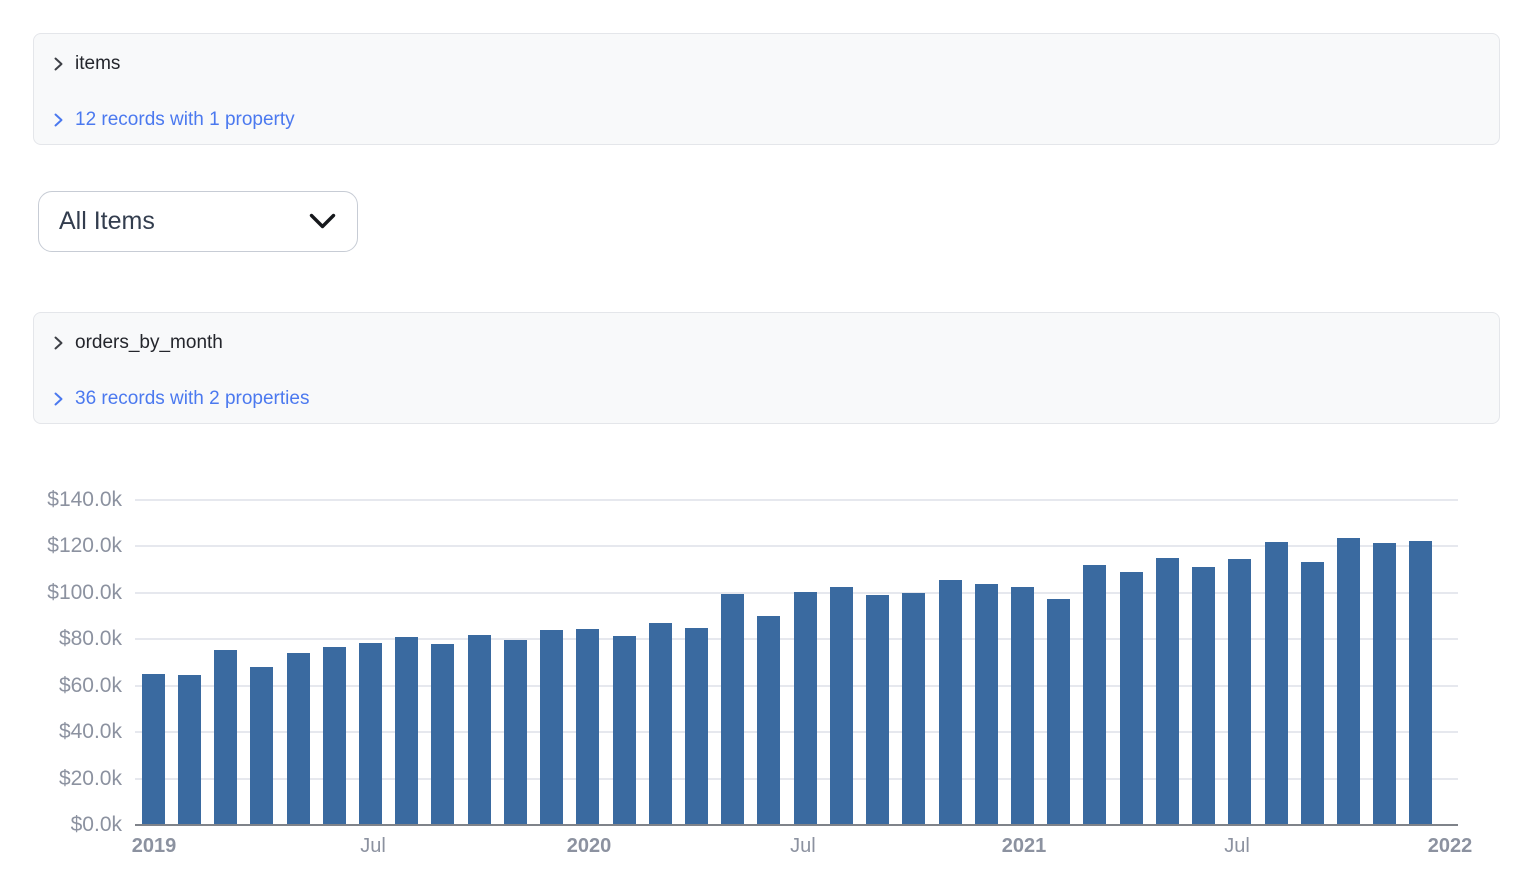 The width and height of the screenshot is (1534, 896). I want to click on gridline-120k, so click(796, 546).